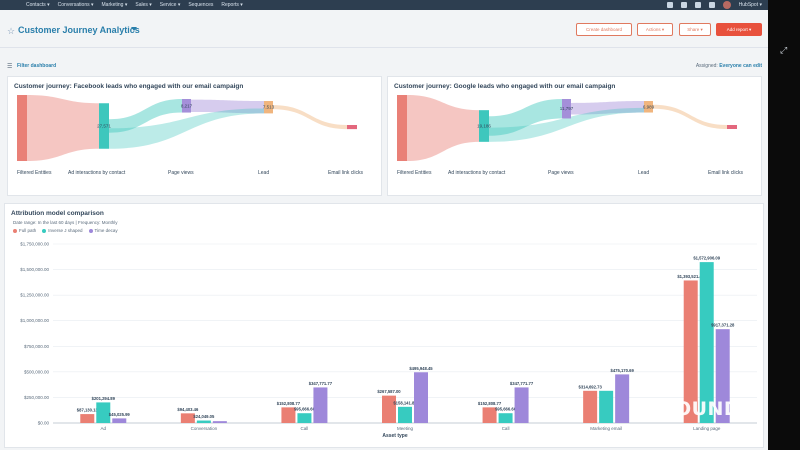 Image resolution: width=800 pixels, height=450 pixels. Describe the element at coordinates (389, 391) in the screenshot. I see `bar-data-label: $267,587.00` at that location.